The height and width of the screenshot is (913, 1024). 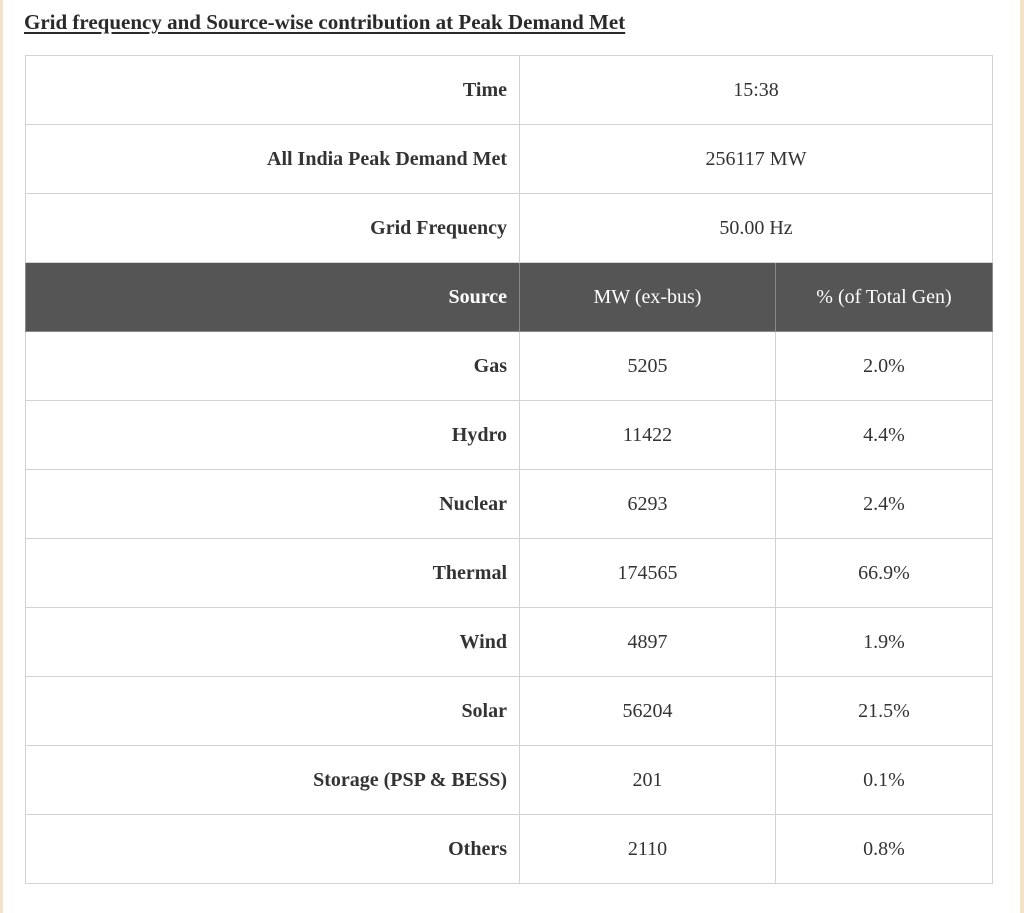 I want to click on percent-cell: 1.9%, so click(x=884, y=642).